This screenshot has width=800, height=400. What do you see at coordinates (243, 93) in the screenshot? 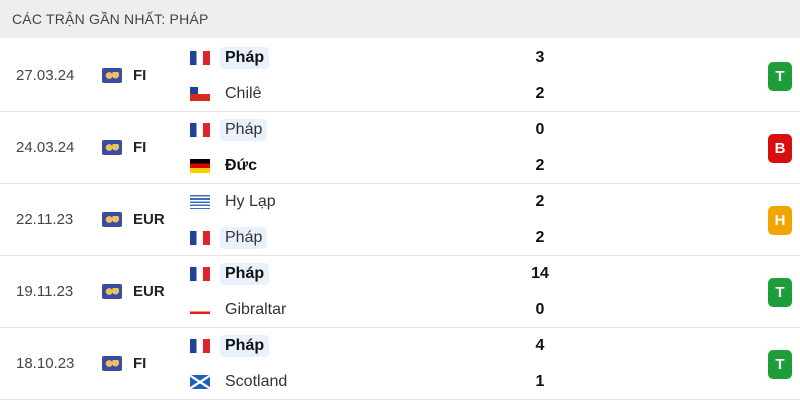
I see `team-name: Chilê` at bounding box center [243, 93].